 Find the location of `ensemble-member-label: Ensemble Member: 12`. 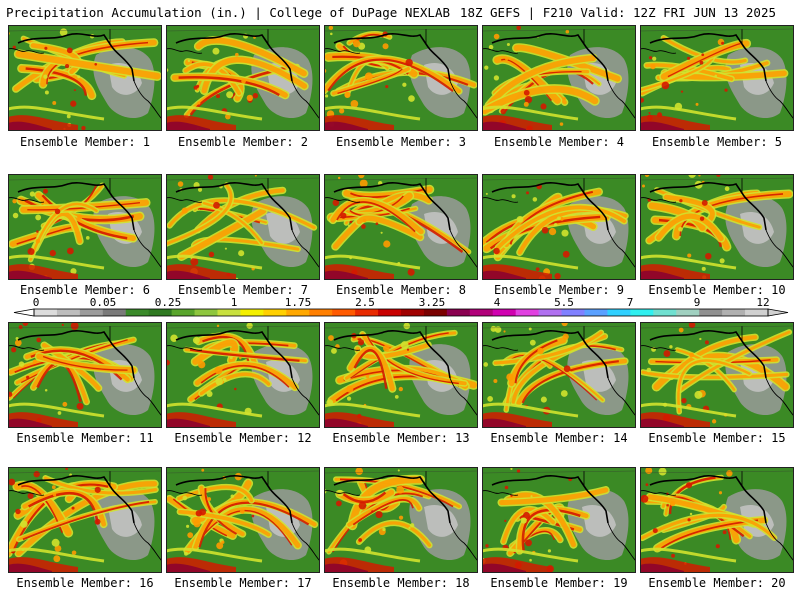

ensemble-member-label: Ensemble Member: 12 is located at coordinates (243, 438).